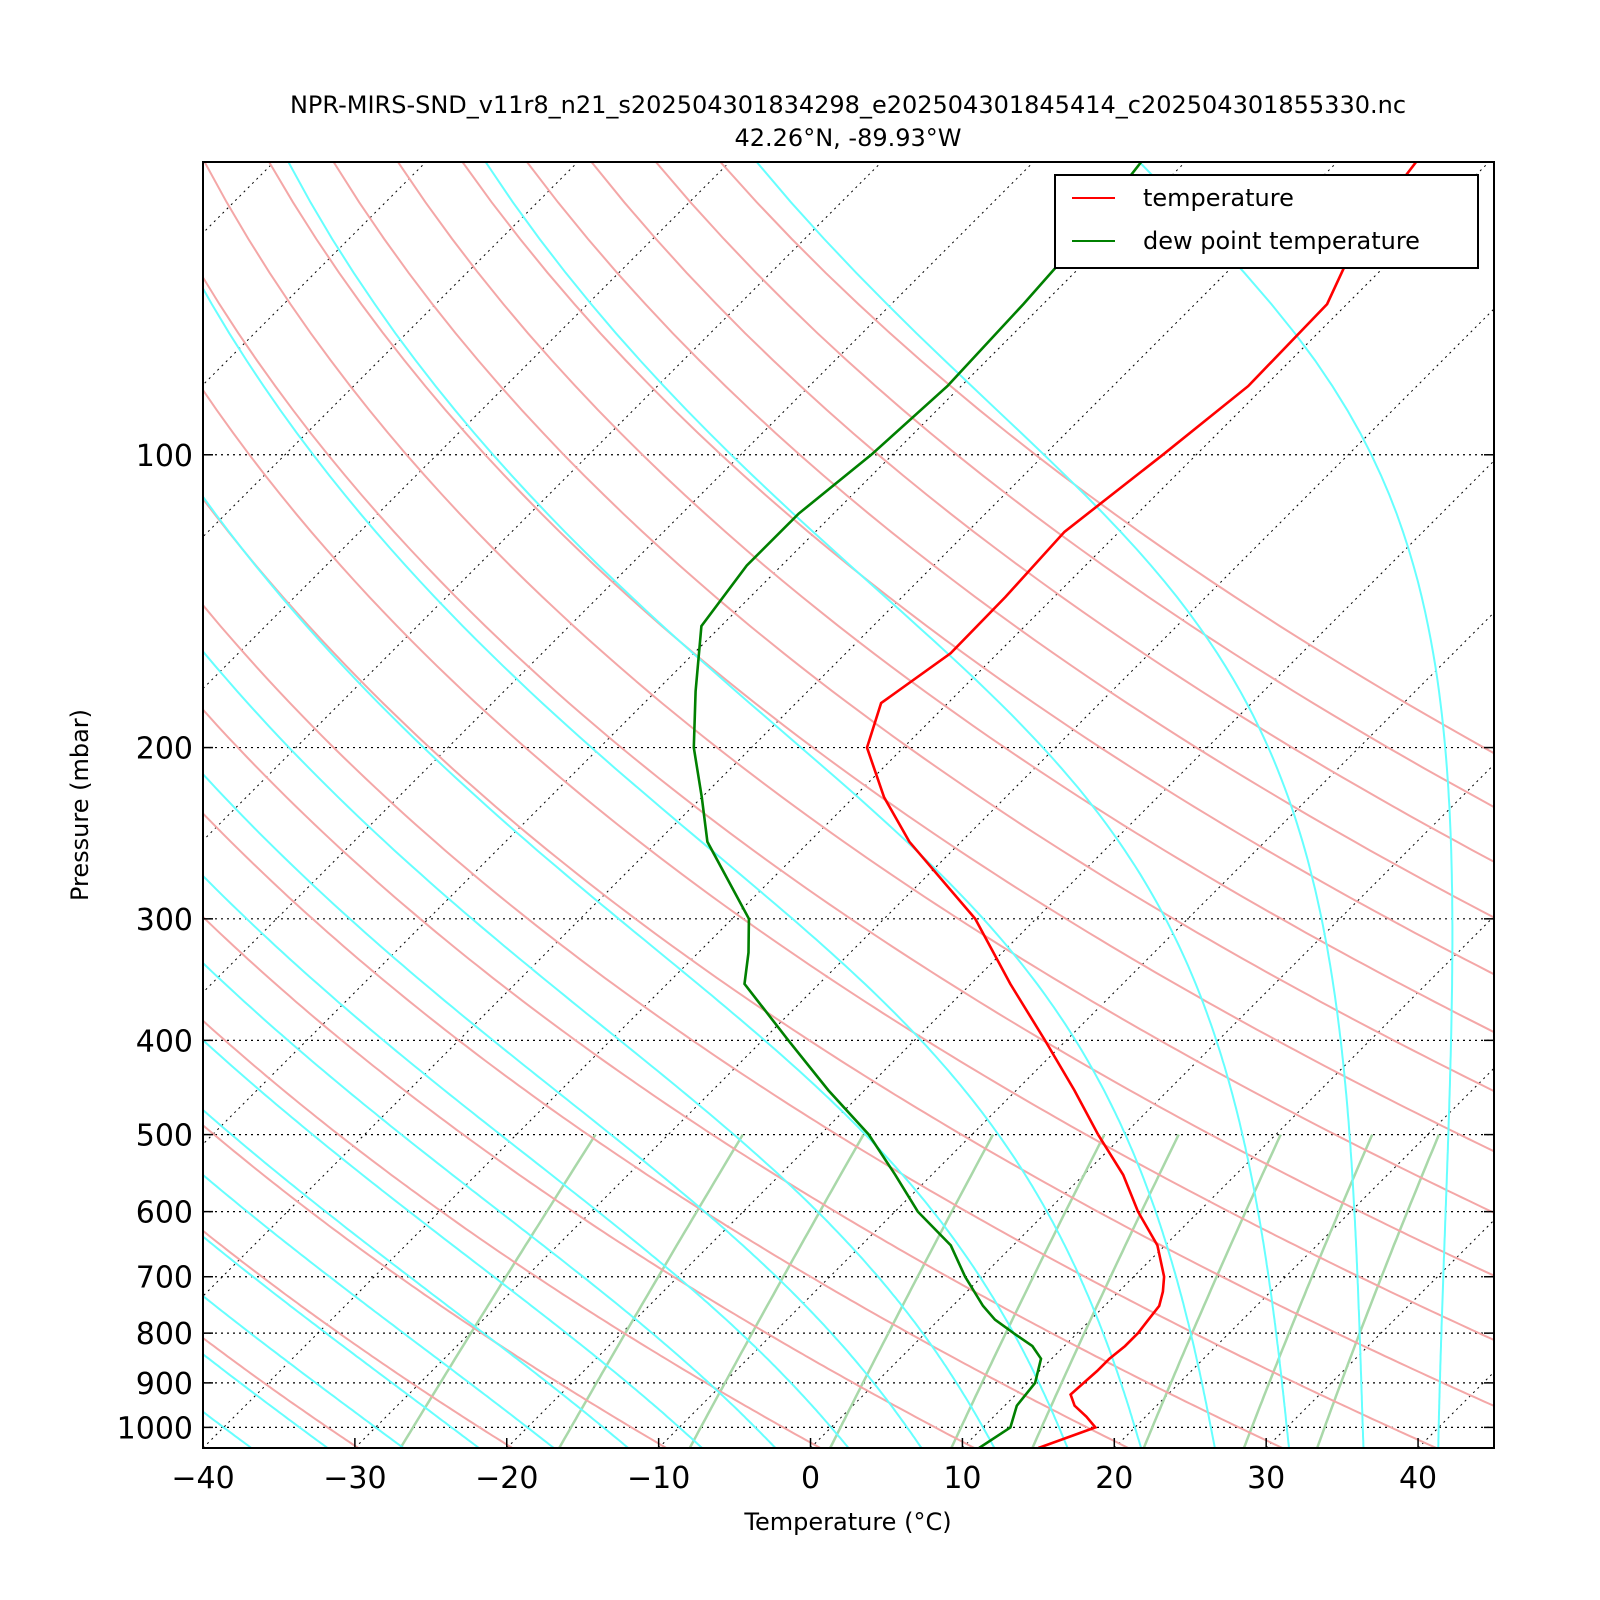 This screenshot has width=1600, height=1600. I want to click on x-tick-label: −20, so click(506, 1478).